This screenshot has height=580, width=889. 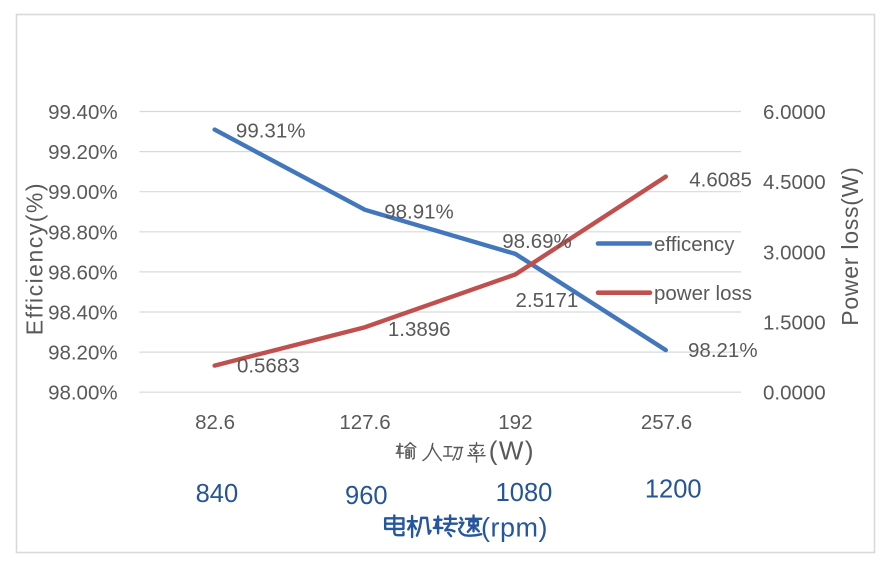 I want to click on svg-text: Power loss(W), so click(x=850, y=245).